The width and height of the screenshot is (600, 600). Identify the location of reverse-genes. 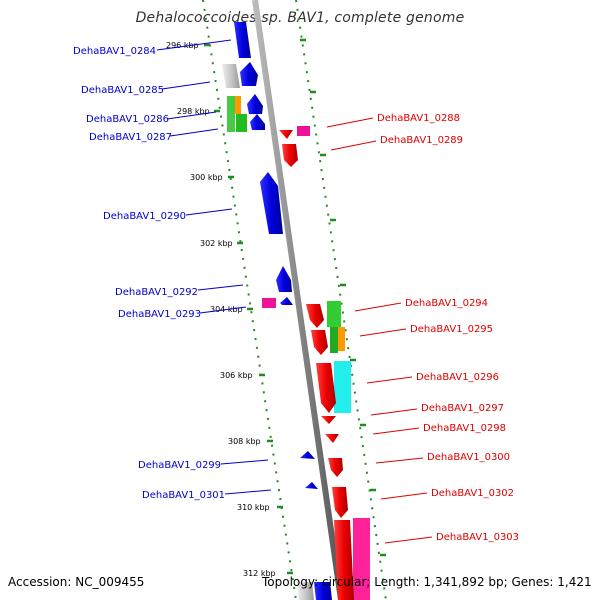
(316, 365).